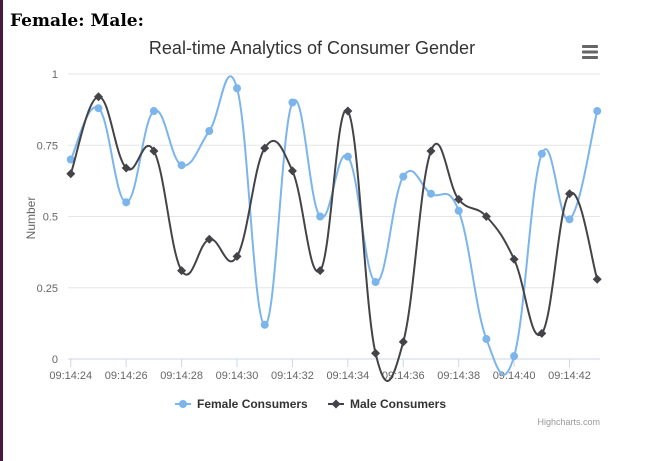 The height and width of the screenshot is (461, 663). Describe the element at coordinates (126, 376) in the screenshot. I see `x-tick-label: 09:14:26` at that location.